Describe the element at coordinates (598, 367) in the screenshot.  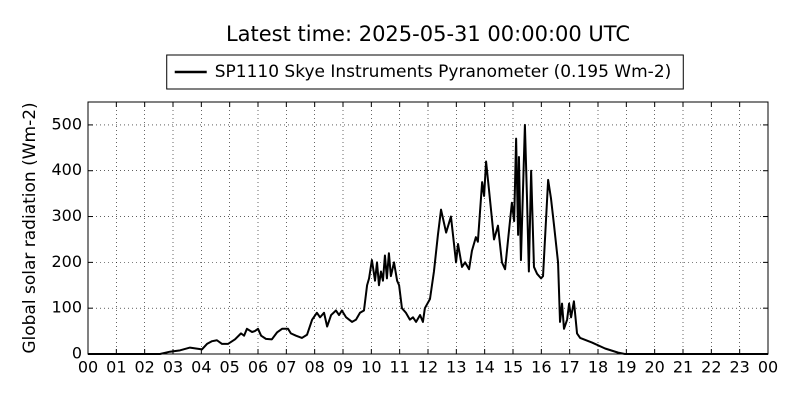
I see `x-tick-label: 18` at that location.